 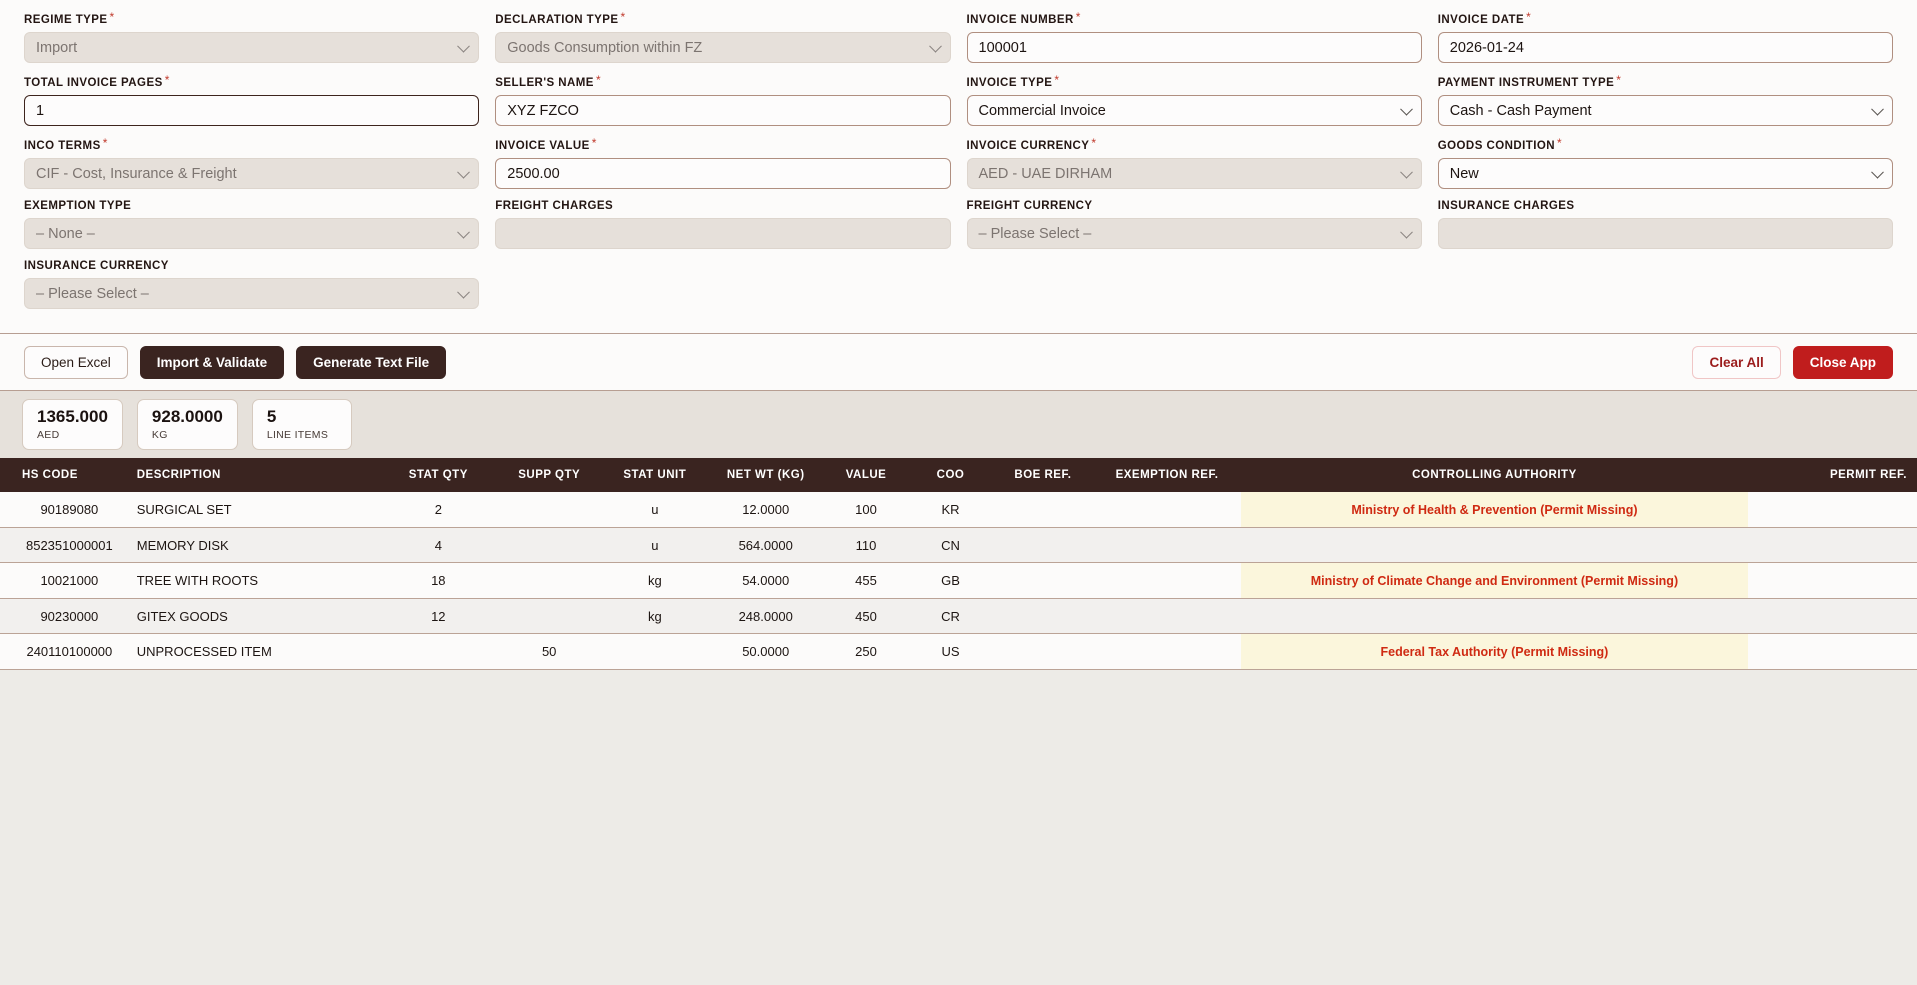 What do you see at coordinates (544, 83) in the screenshot?
I see `field-label: SELLER'S NAME` at bounding box center [544, 83].